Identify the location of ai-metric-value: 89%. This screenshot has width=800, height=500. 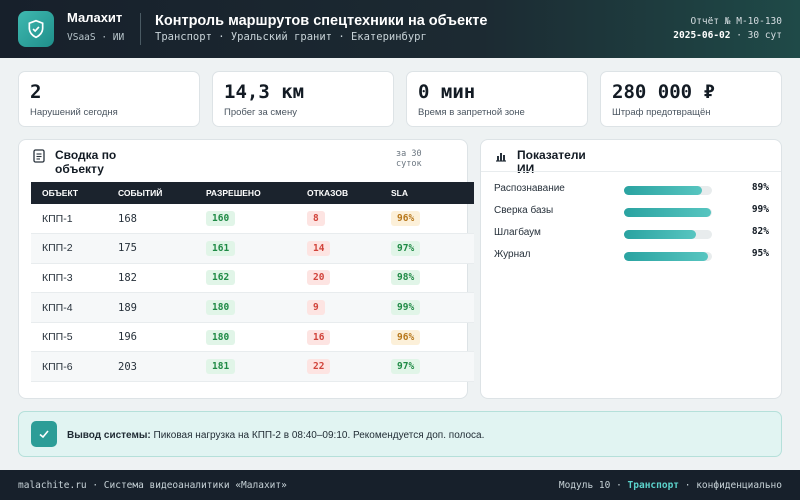
(760, 187).